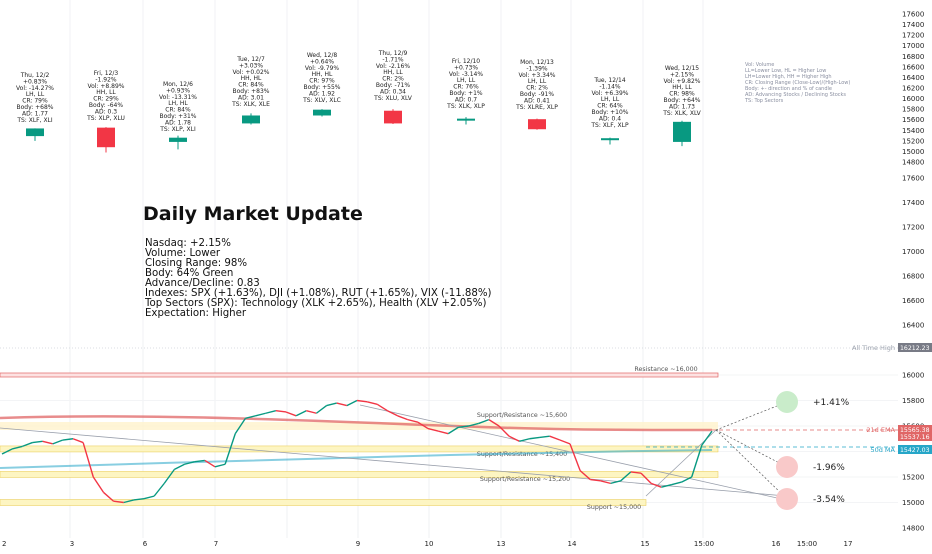  I want to click on day-stat-line: Body: +83%, so click(250, 91).